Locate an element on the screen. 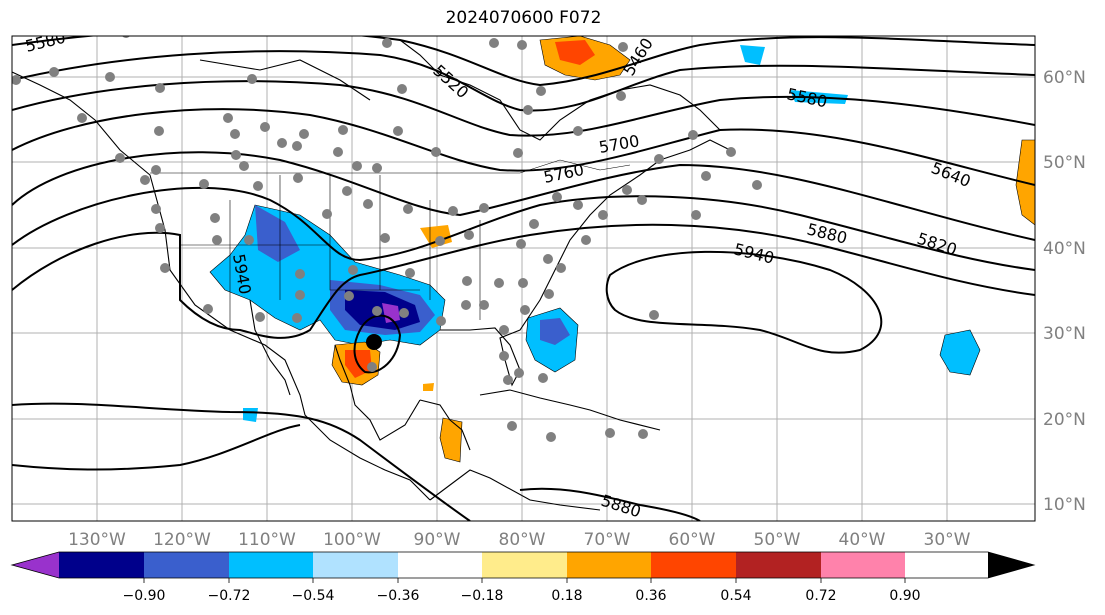 This screenshot has width=1105, height=615. lon-label: 90°W is located at coordinates (437, 540).